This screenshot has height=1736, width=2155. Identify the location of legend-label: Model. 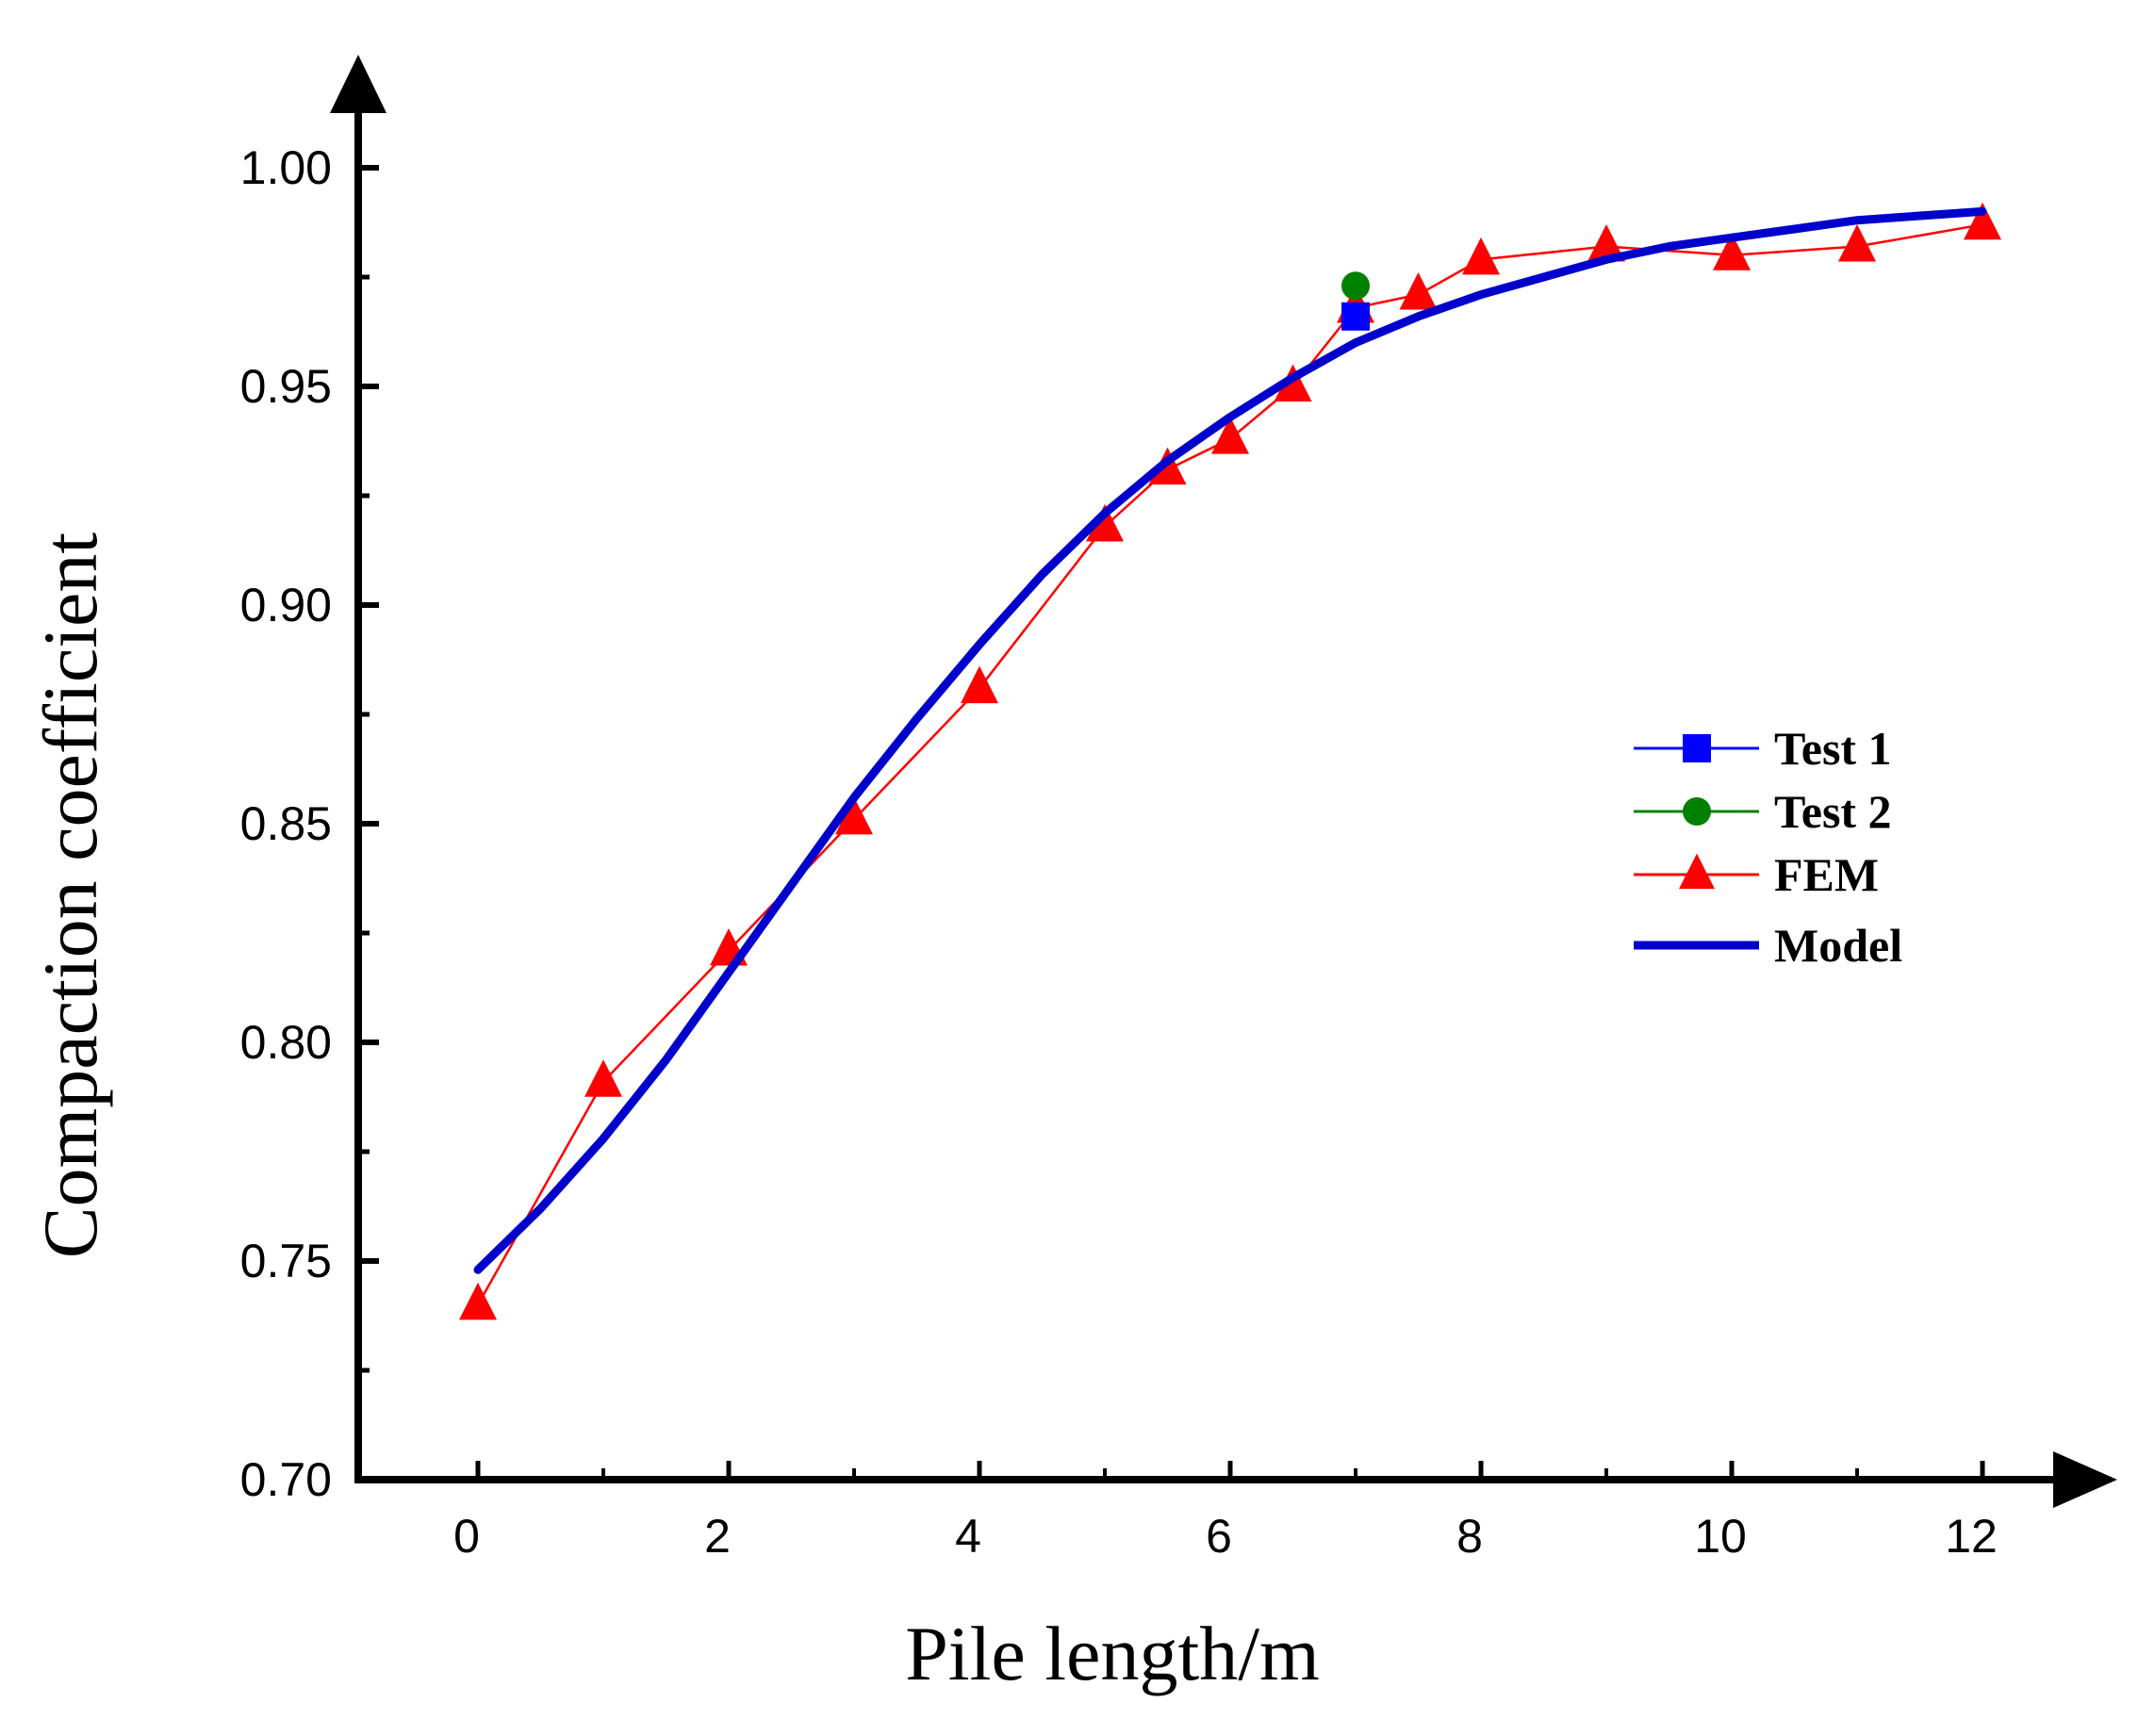
(1838, 945).